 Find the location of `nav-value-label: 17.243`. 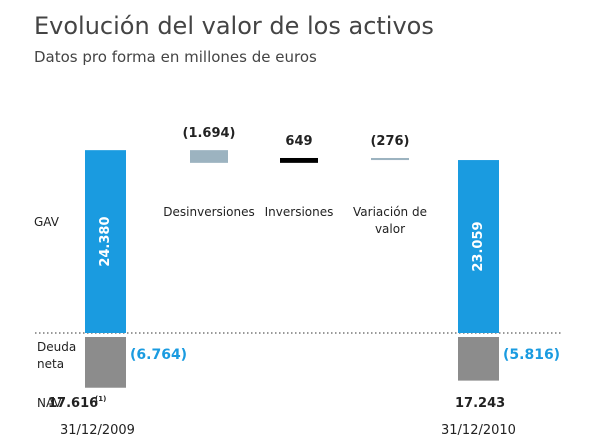

nav-value-label: 17.243 is located at coordinates (480, 403).